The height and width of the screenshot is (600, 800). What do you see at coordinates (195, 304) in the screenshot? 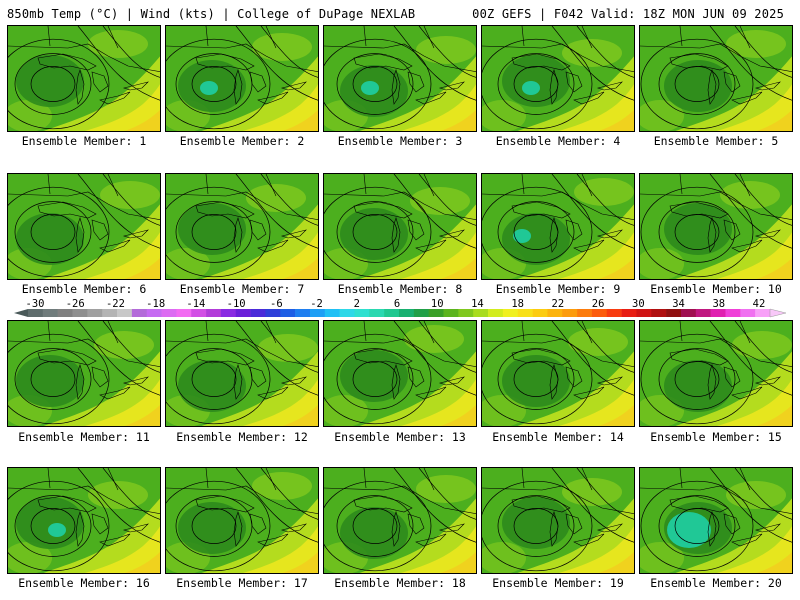
I see `colorbar-tick-label: -14` at bounding box center [195, 304].